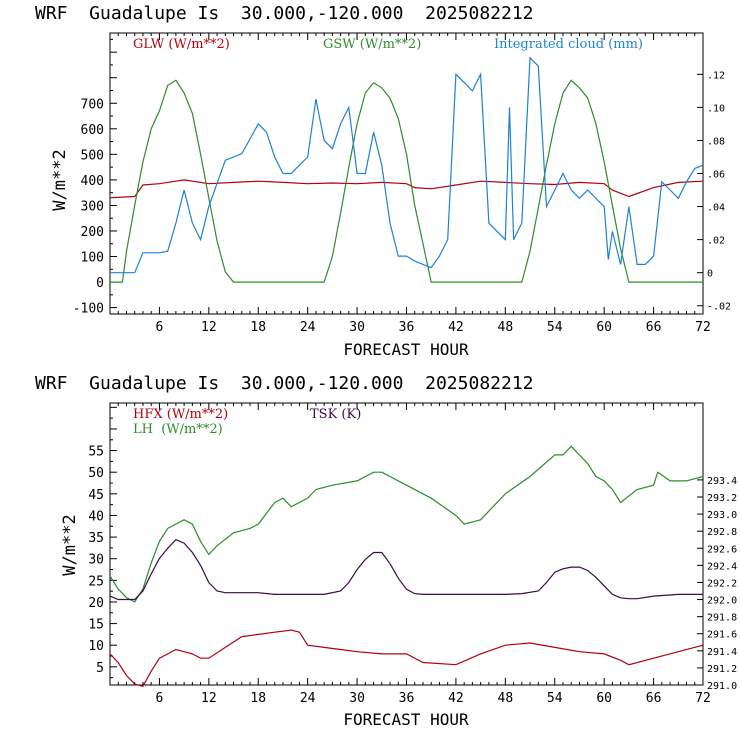 The height and width of the screenshot is (740, 740). What do you see at coordinates (178, 429) in the screenshot?
I see `legend-lh: LH (W/m**2)` at bounding box center [178, 429].